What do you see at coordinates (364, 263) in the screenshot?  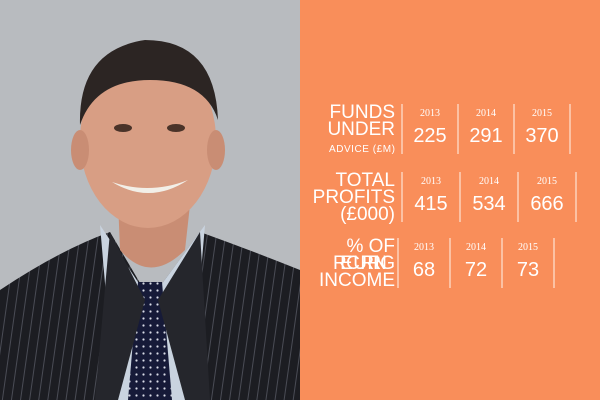 I see `section-label: RECURRING` at bounding box center [364, 263].